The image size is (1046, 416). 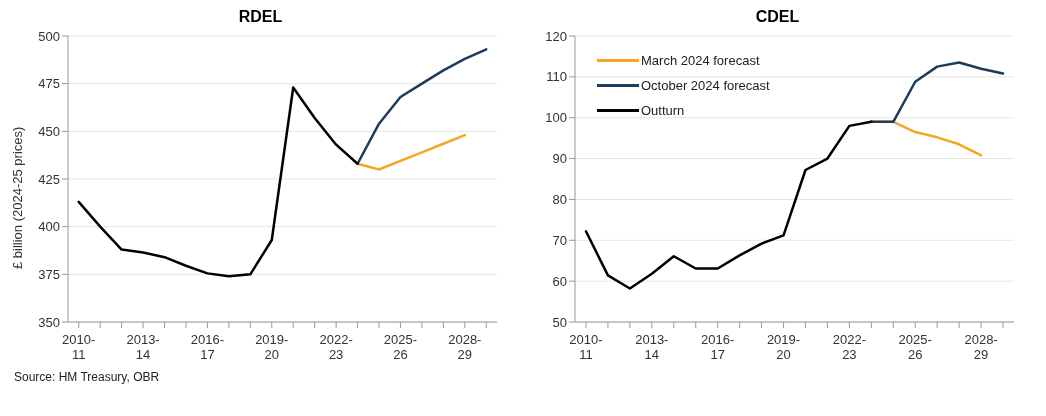 What do you see at coordinates (49, 322) in the screenshot?
I see `y-tick-label: 350` at bounding box center [49, 322].